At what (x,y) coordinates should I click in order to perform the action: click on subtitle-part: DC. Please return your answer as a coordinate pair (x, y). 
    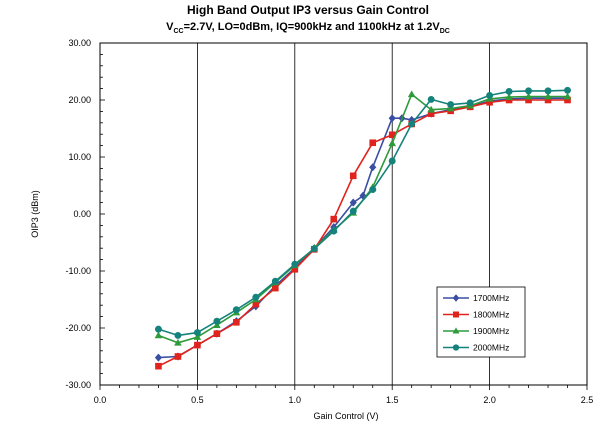
    Looking at the image, I should click on (445, 31).